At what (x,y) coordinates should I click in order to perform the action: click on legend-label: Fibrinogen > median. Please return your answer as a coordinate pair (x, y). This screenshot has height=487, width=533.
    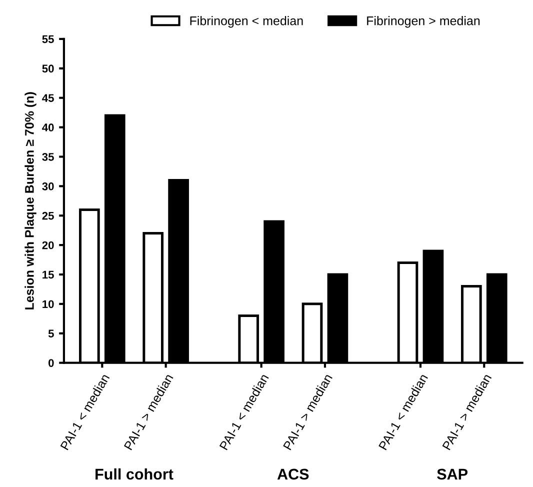
    Looking at the image, I should click on (423, 22).